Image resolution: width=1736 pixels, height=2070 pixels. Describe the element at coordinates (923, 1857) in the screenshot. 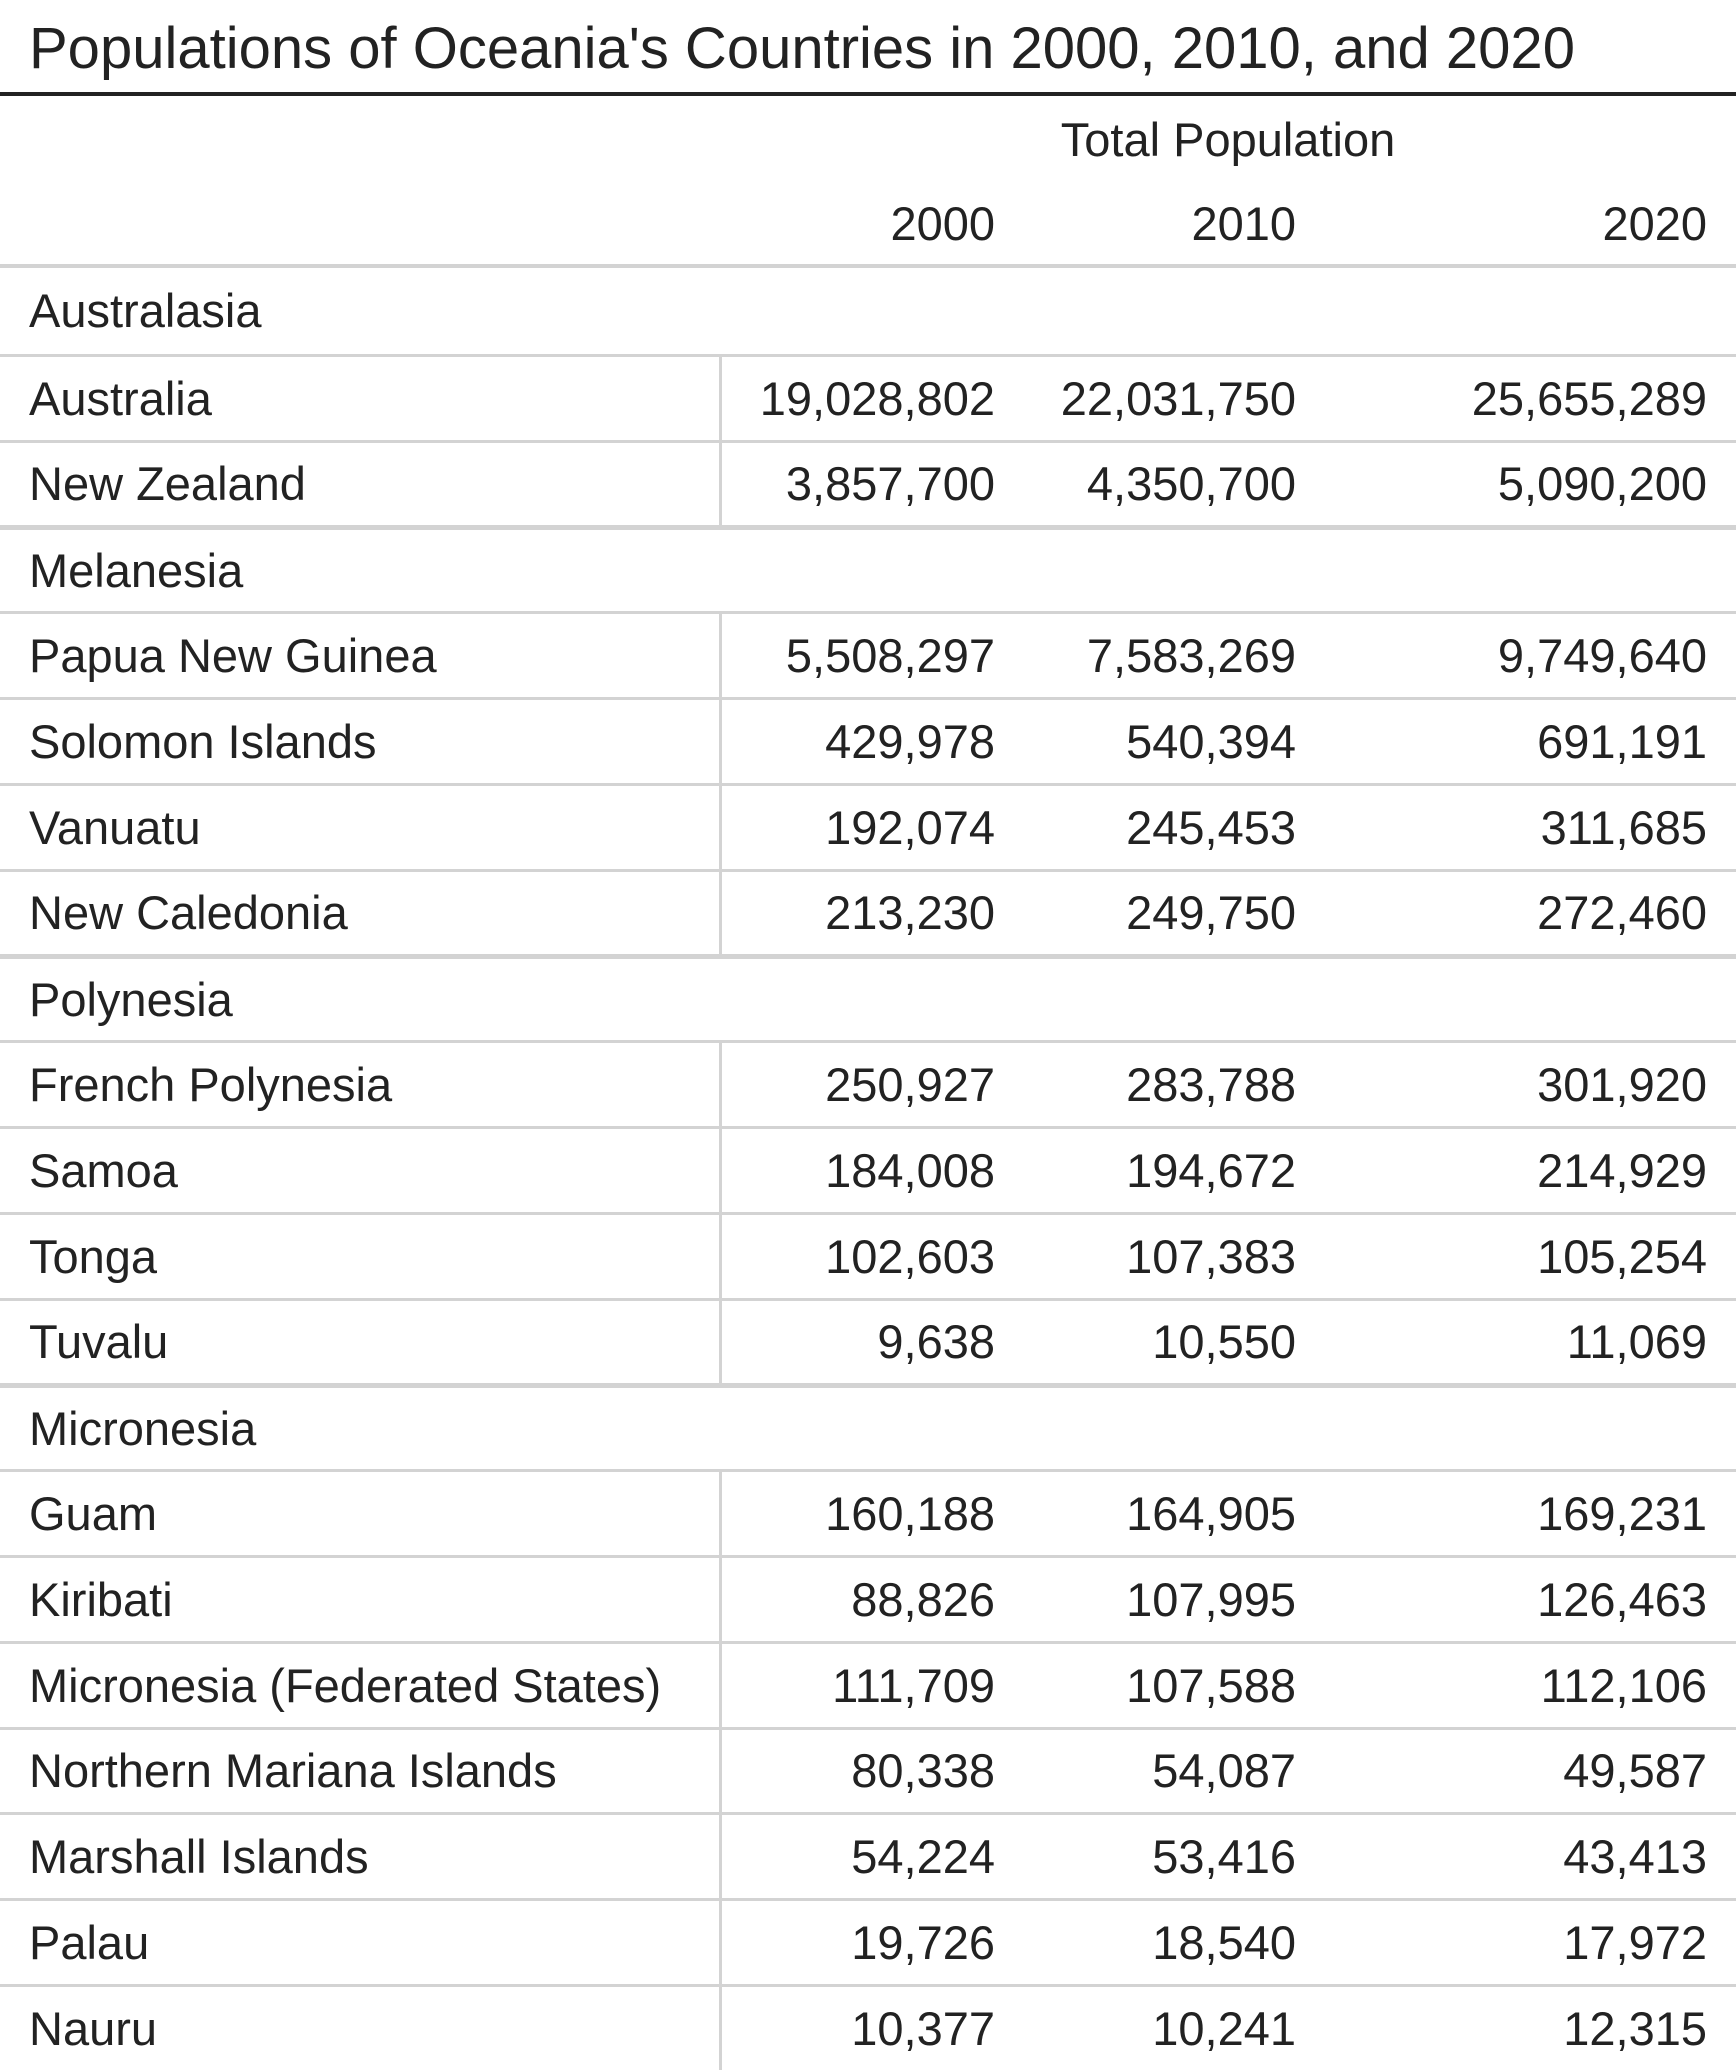

I see `cell-value: 54,224` at that location.